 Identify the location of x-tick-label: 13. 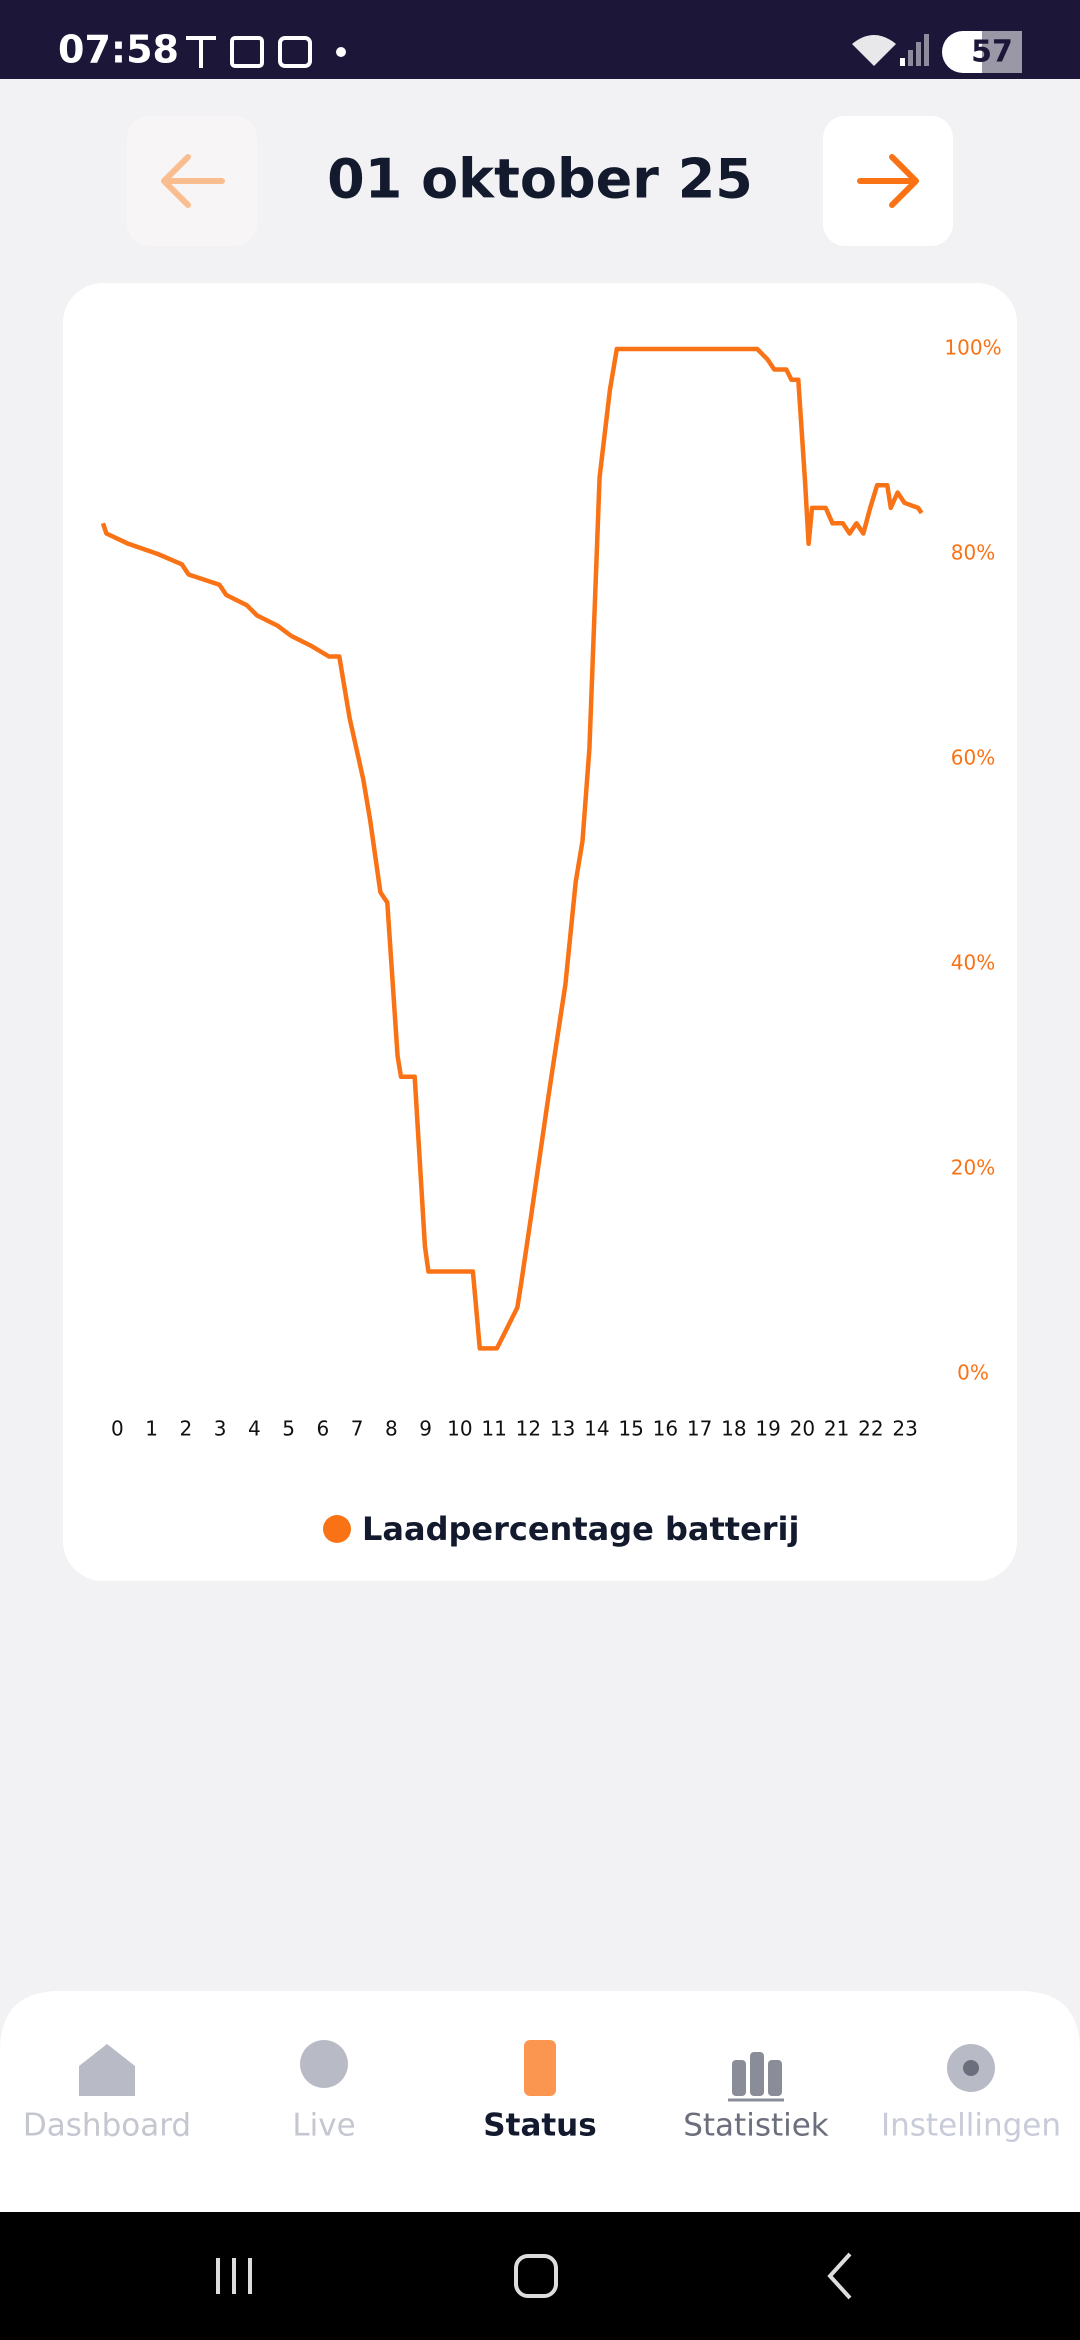
(562, 1429).